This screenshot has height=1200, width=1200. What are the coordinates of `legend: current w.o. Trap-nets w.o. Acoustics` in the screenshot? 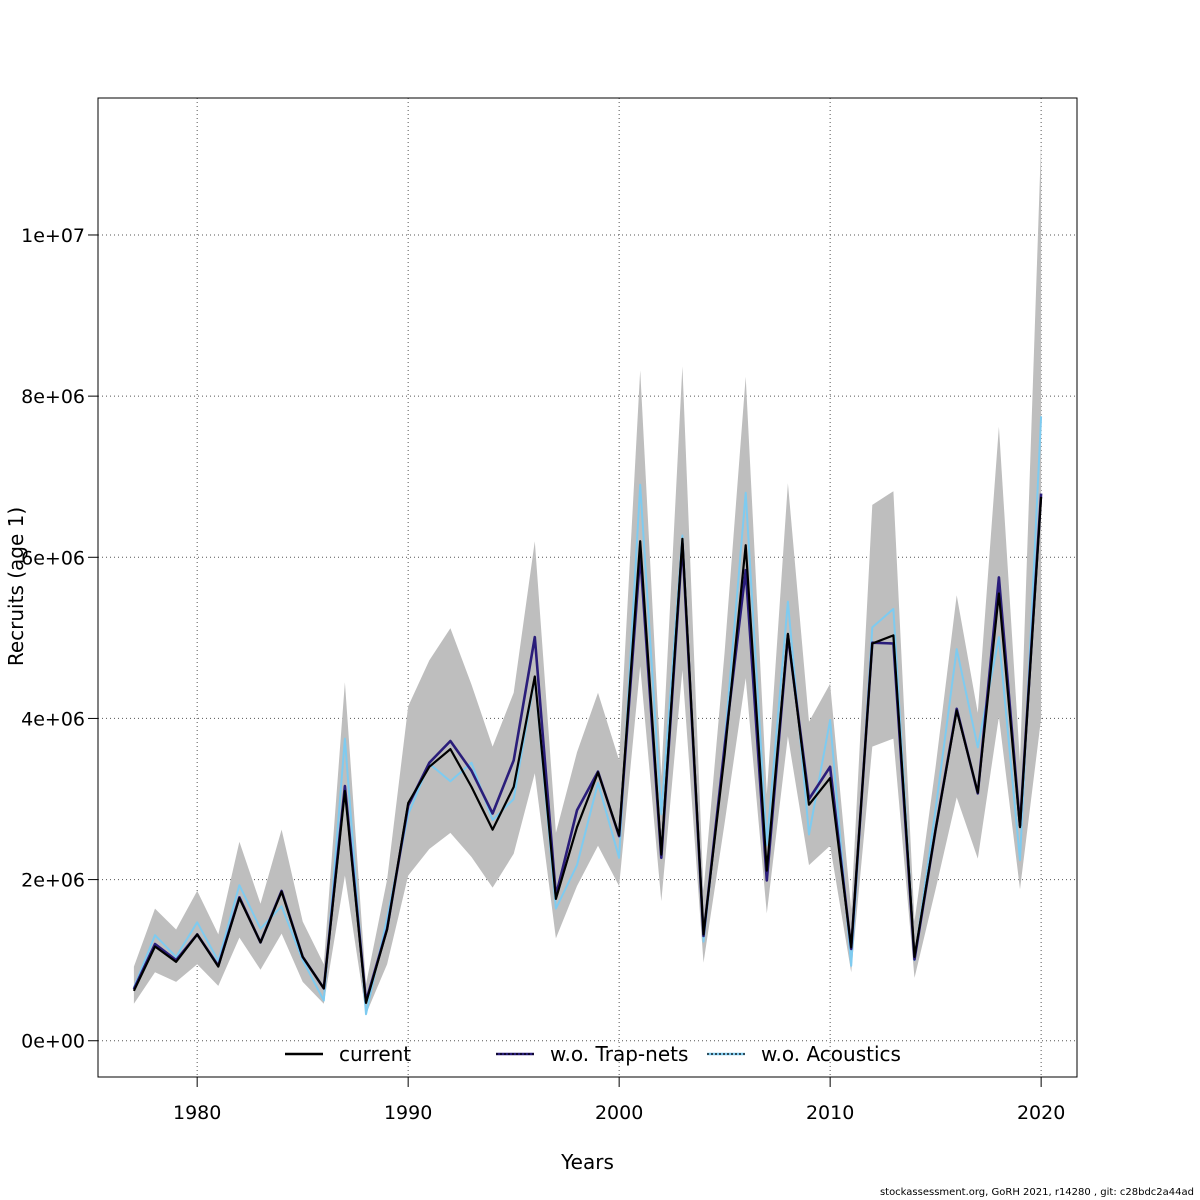 It's located at (593, 1054).